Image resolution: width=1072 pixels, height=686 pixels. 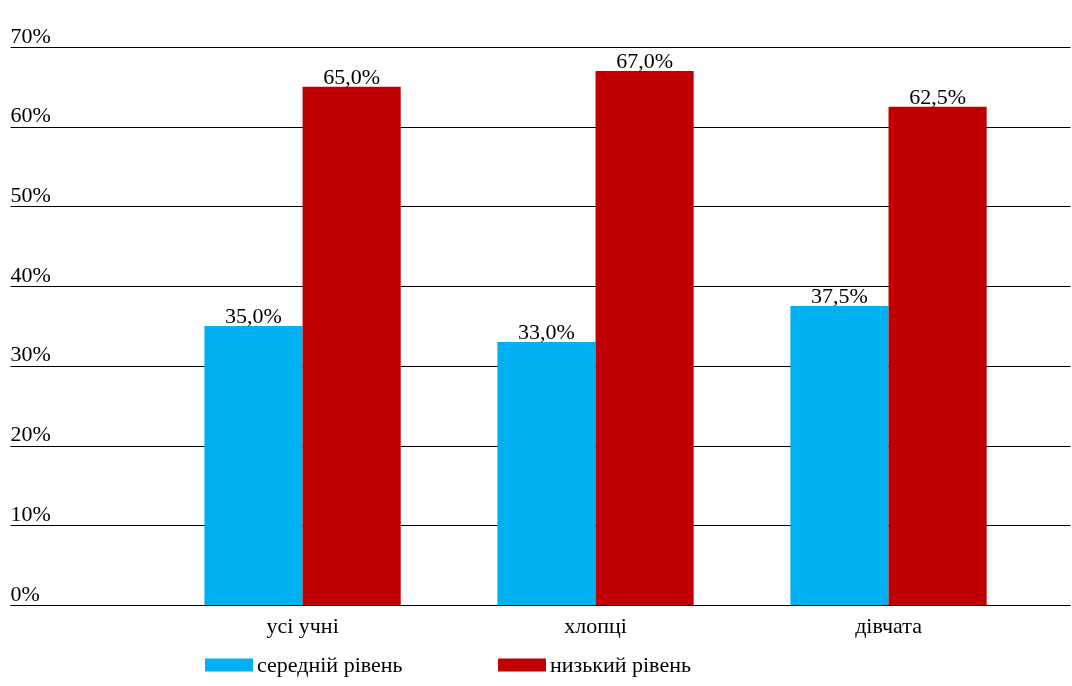 What do you see at coordinates (546, 331) in the screenshot?
I see `data-label: 33,0%` at bounding box center [546, 331].